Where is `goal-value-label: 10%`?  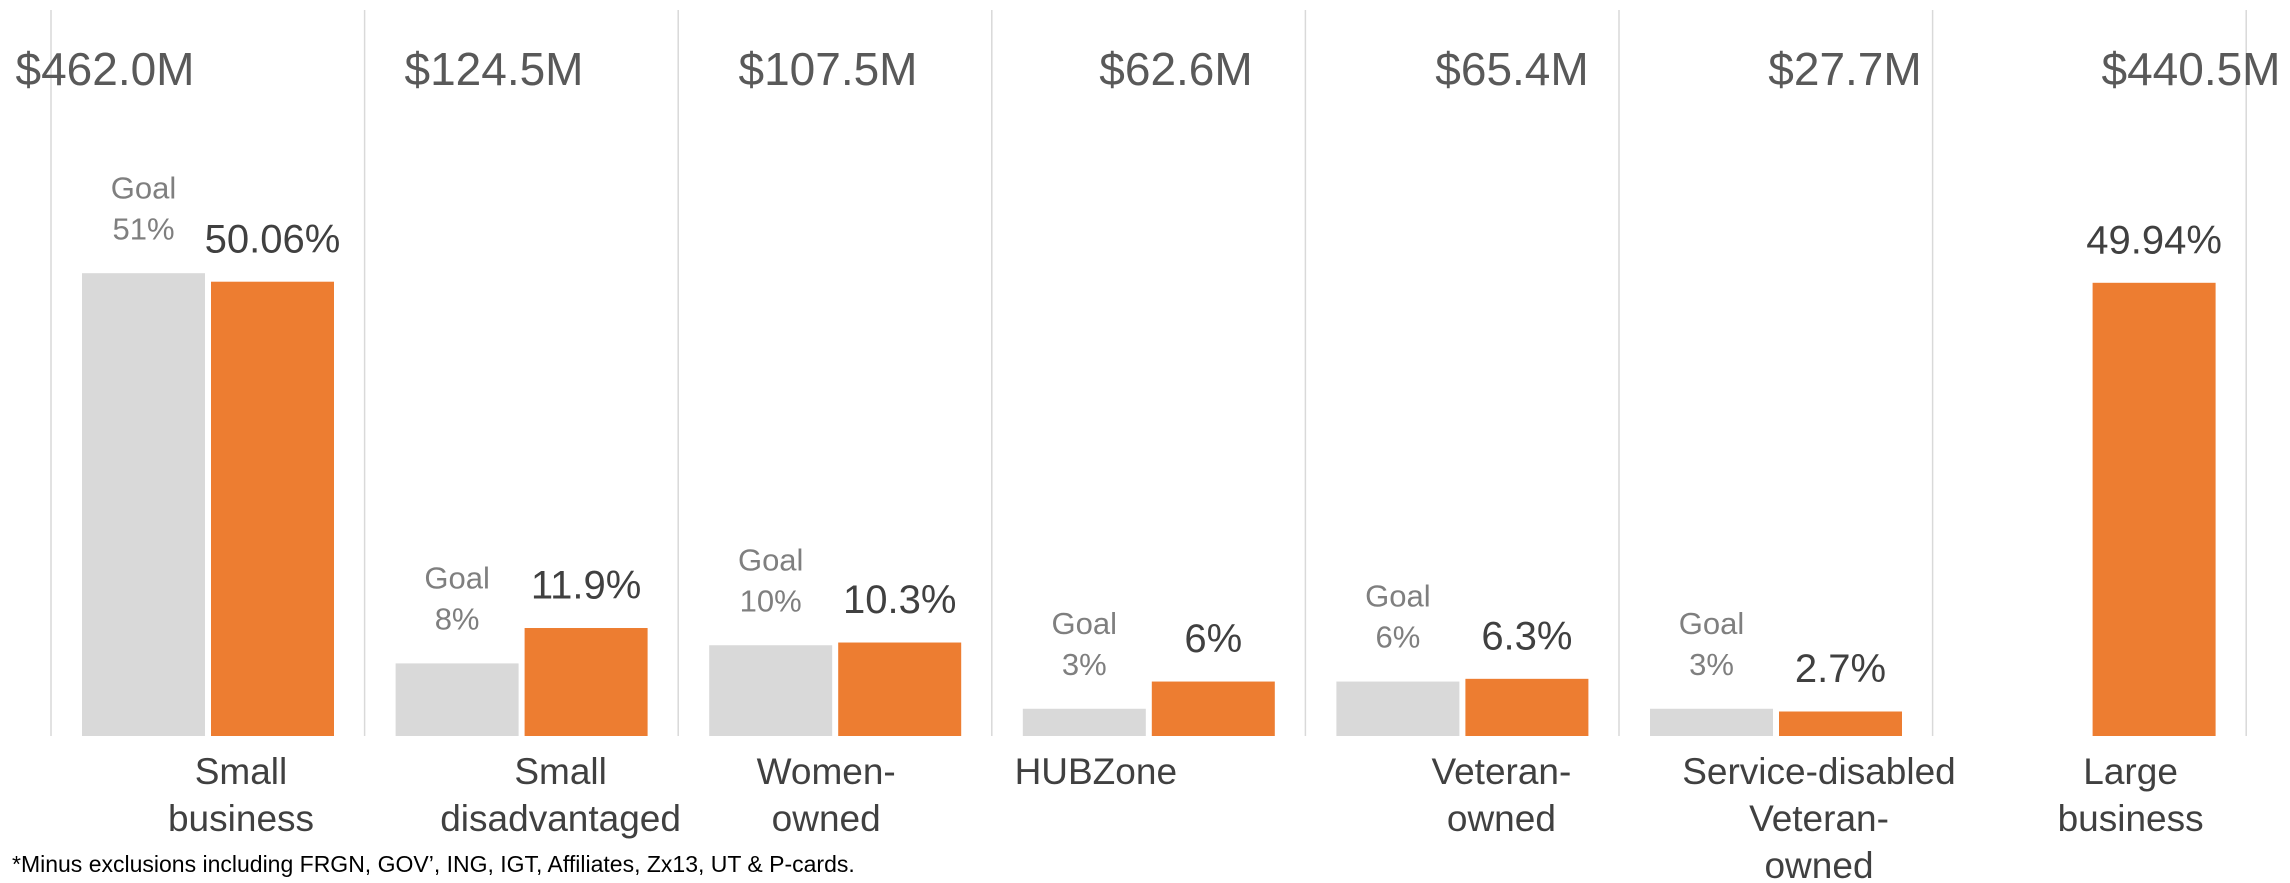
goal-value-label: 10% is located at coordinates (771, 600).